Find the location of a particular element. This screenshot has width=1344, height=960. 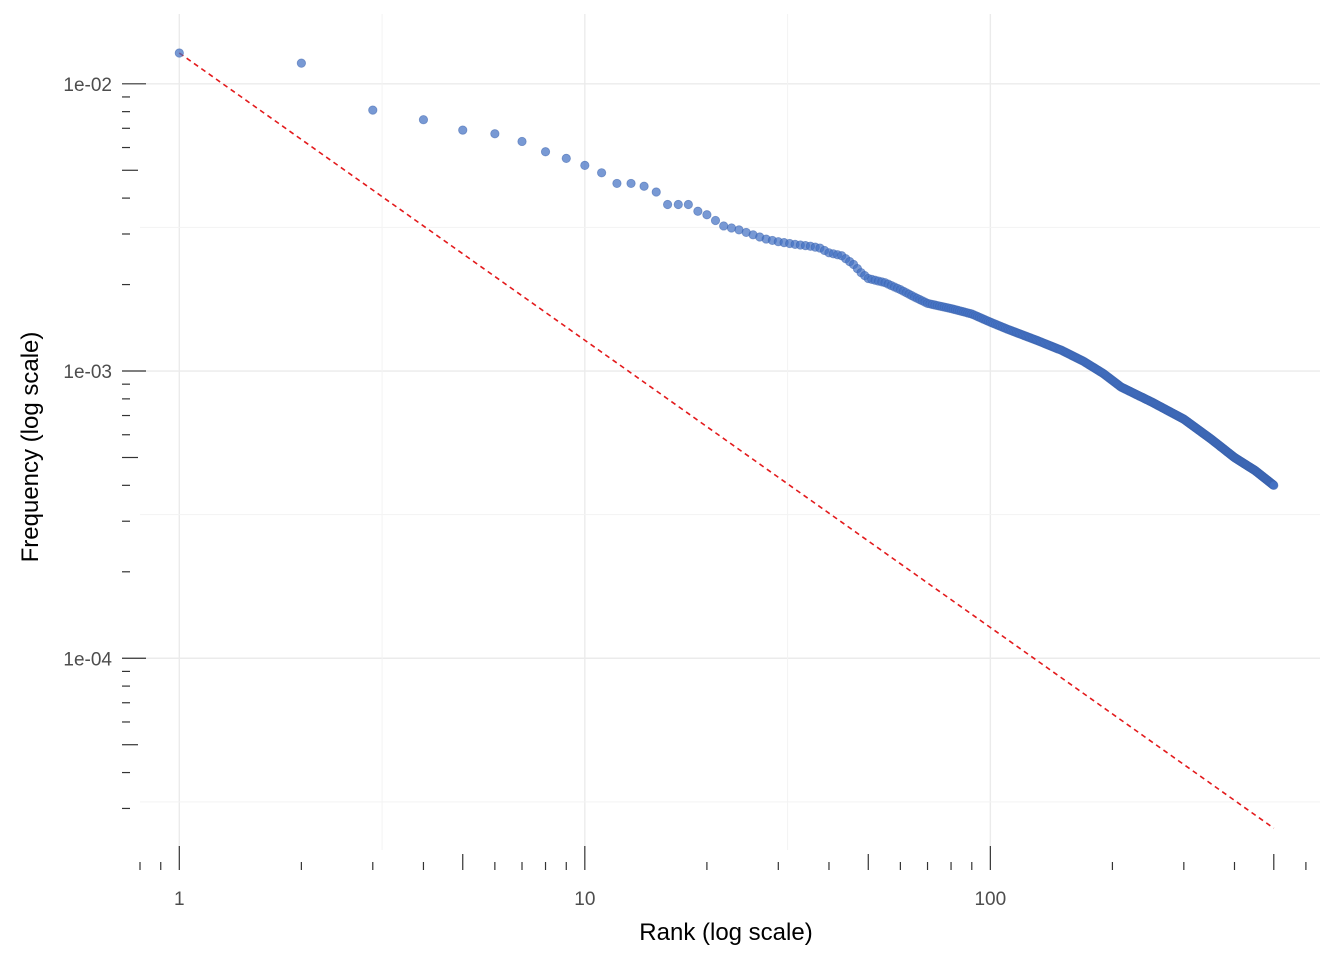

y-tick-label-0: 1e-02 is located at coordinates (87, 85).